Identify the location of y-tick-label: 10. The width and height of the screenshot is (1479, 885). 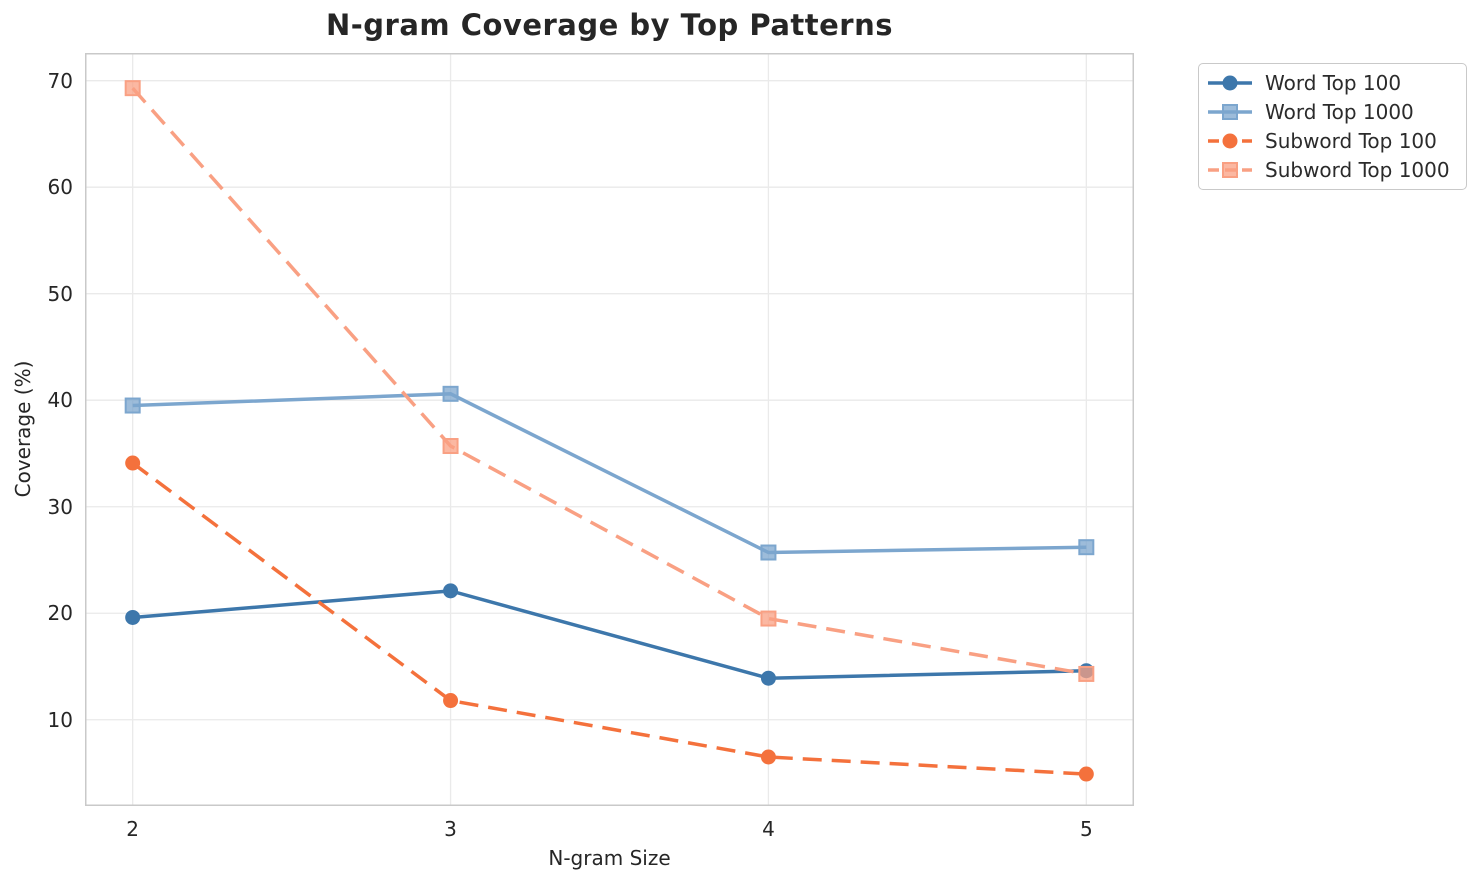
(60, 719).